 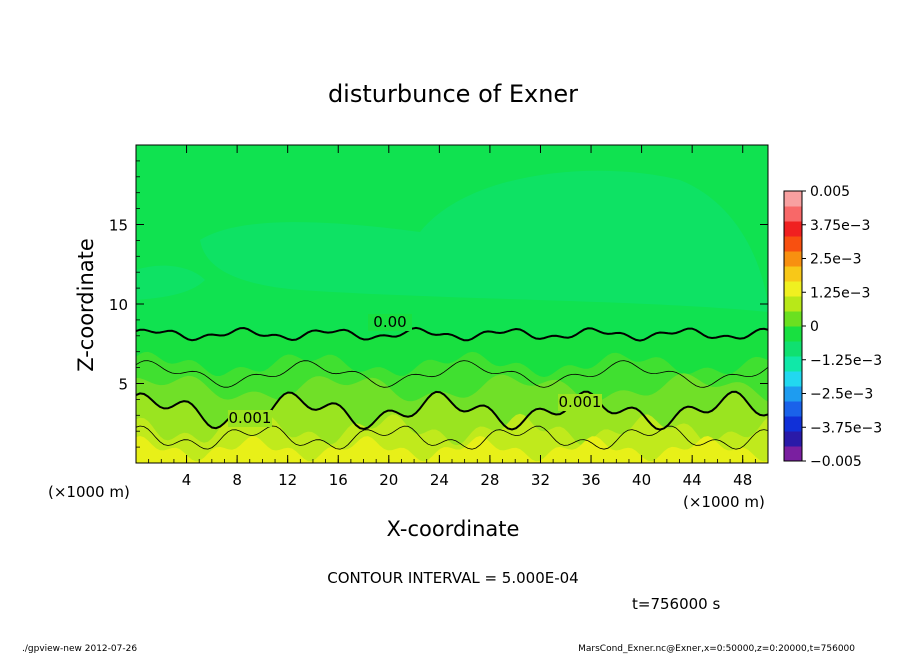 What do you see at coordinates (79, 649) in the screenshot?
I see `footer-left: ./gpview-new 2012-07-26` at bounding box center [79, 649].